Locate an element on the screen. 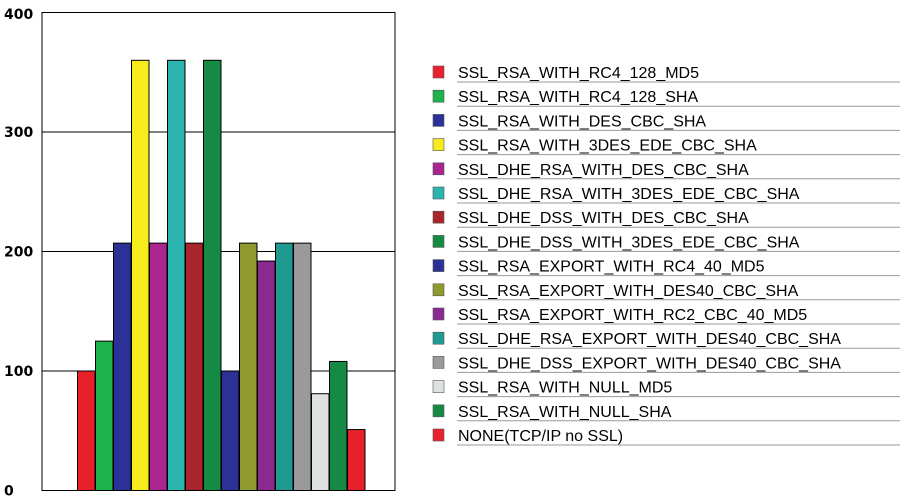 This screenshot has width=906, height=498. legend-label: SSL_DHE_DSS_WITH_DES_CBC_SHA is located at coordinates (603, 218).